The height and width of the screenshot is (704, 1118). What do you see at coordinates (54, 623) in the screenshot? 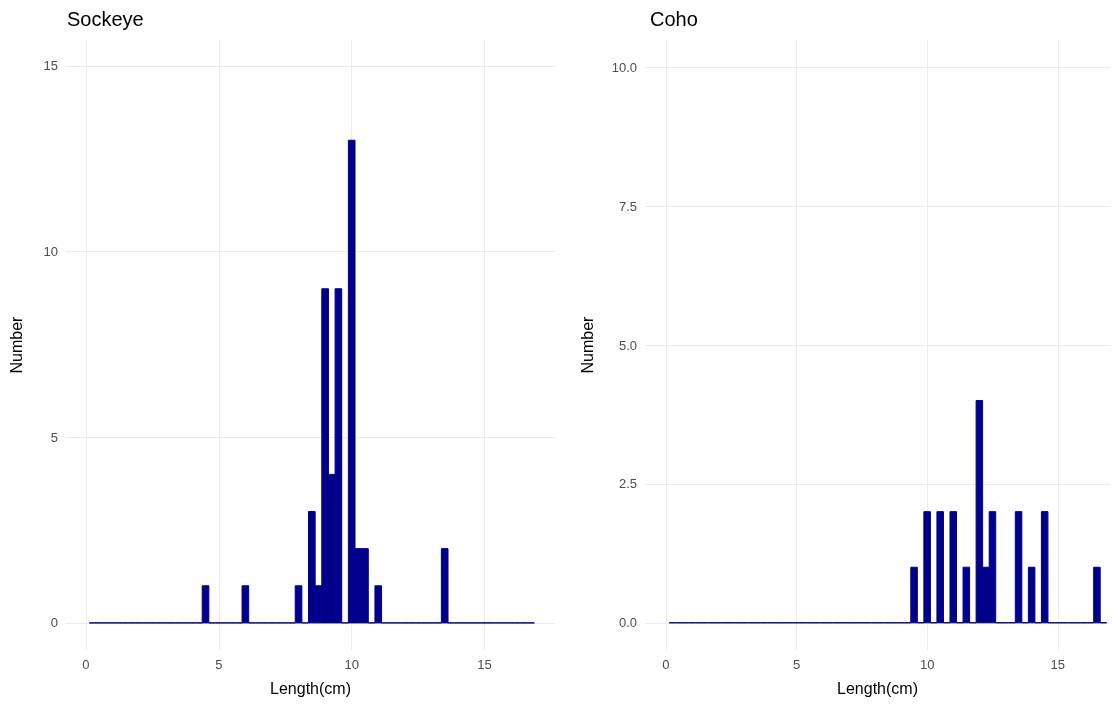
I see `y-tick-label: 0` at bounding box center [54, 623].